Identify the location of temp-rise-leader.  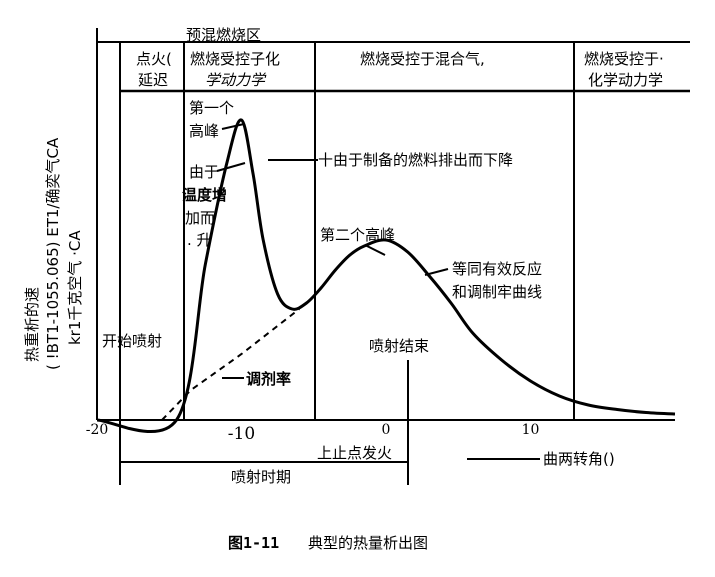
(231, 167).